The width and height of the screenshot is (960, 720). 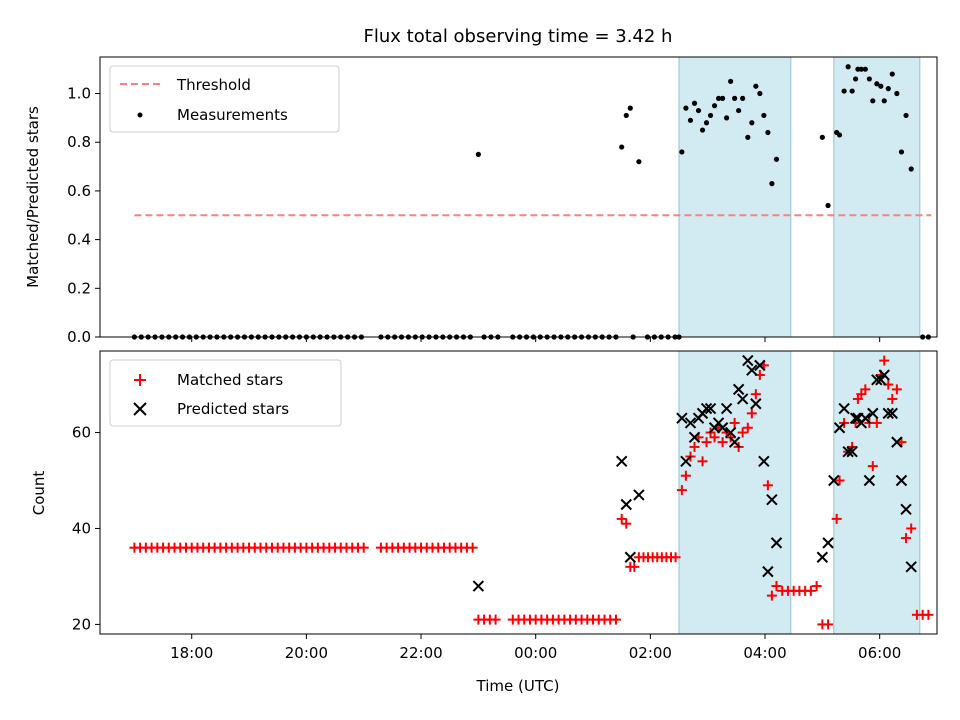 I want to click on y-axis-label-top: Matched/Predicted stars, so click(x=33, y=197).